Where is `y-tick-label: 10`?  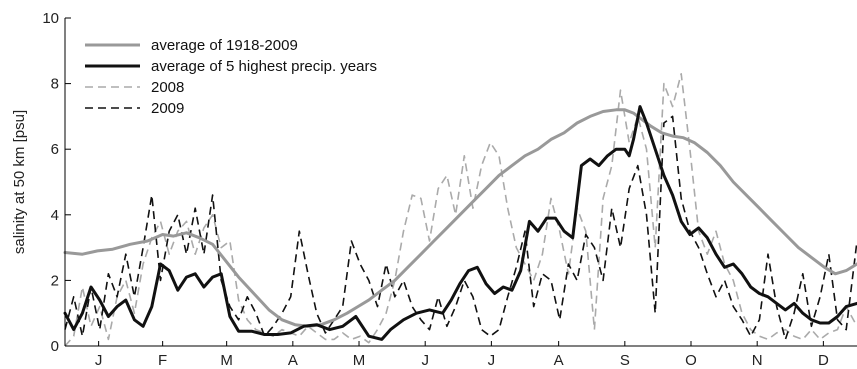 y-tick-label: 10 is located at coordinates (50, 18).